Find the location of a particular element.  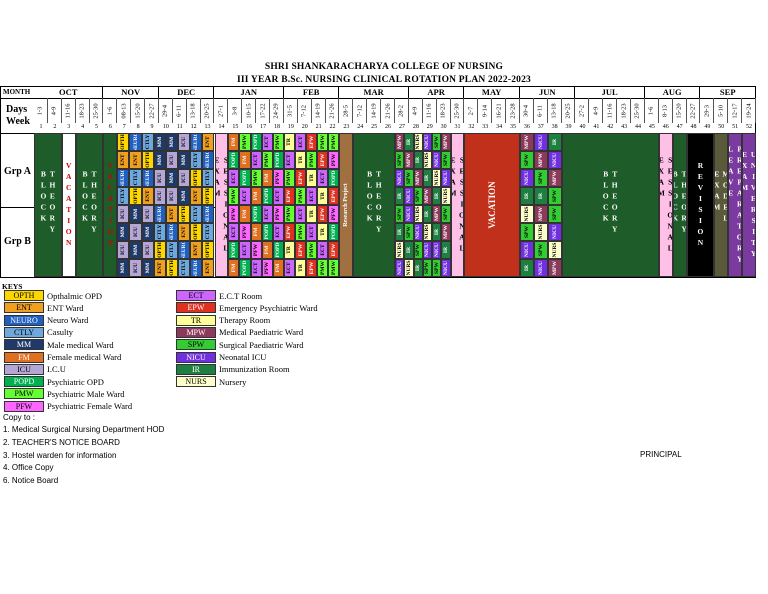

legend-item: ECT E.C.T Room is located at coordinates (219, 295).